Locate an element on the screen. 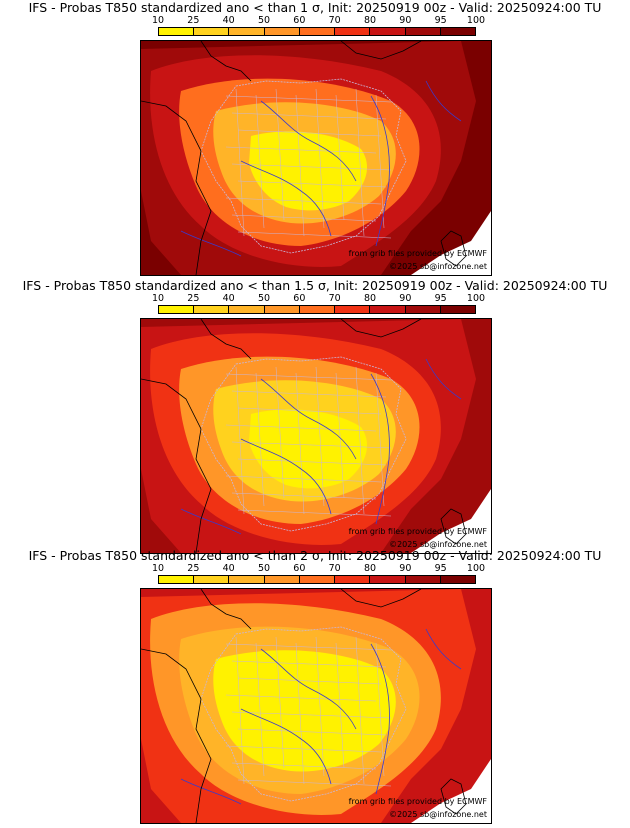  colorbar-tick-label: 60 is located at coordinates (299, 298).